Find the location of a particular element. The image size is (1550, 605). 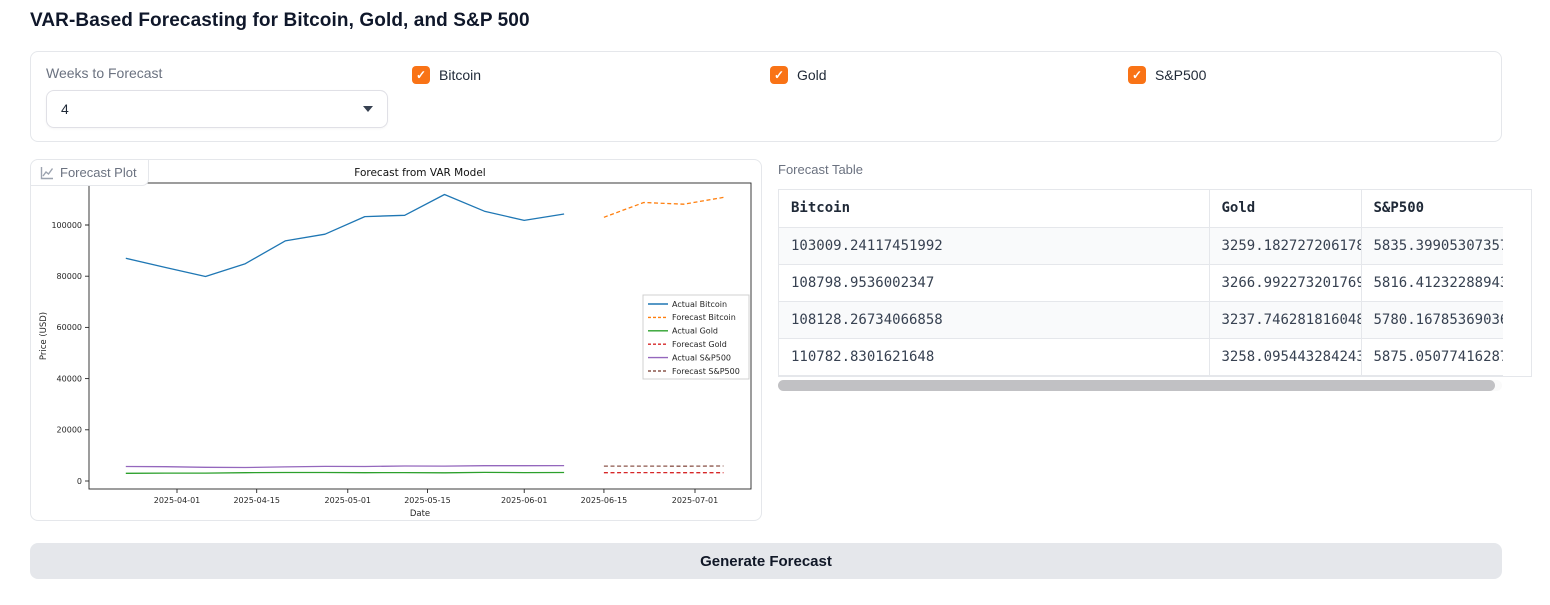

svg-text: 100000 is located at coordinates (66, 225).